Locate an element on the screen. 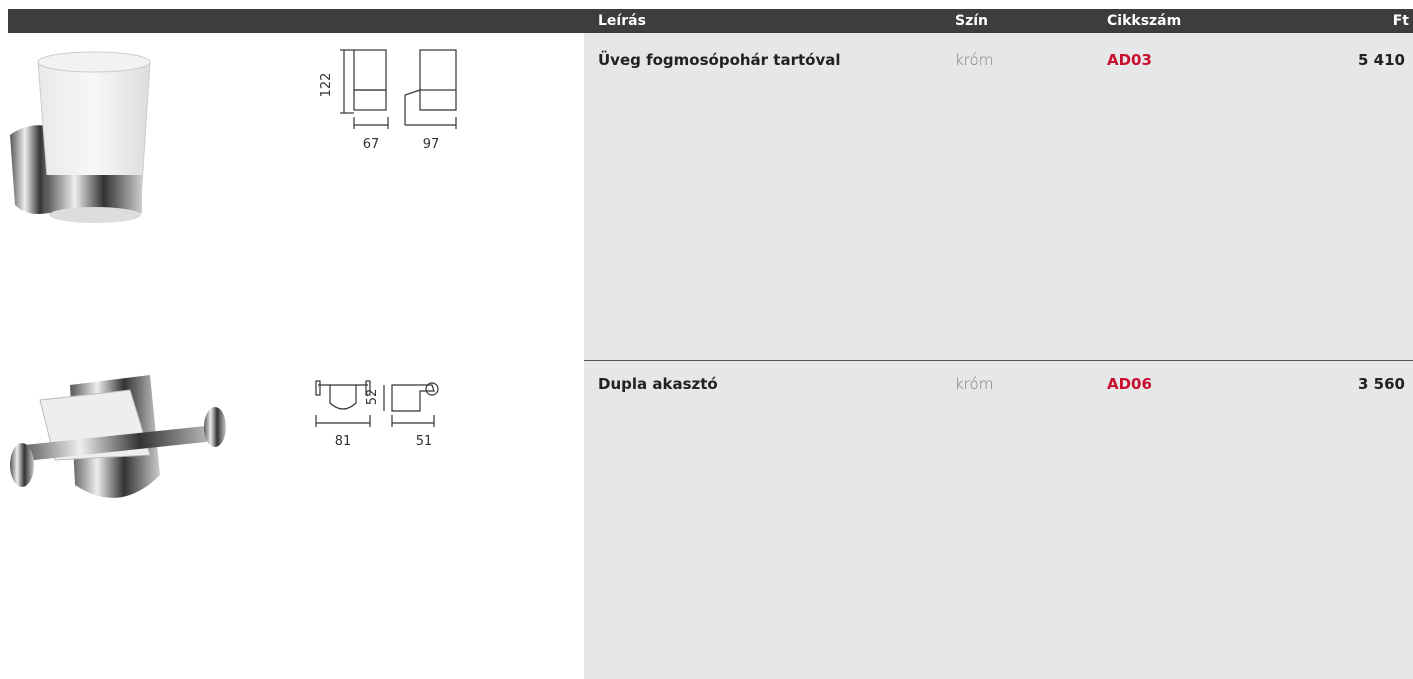  dimension-label: 122 is located at coordinates (326, 85).